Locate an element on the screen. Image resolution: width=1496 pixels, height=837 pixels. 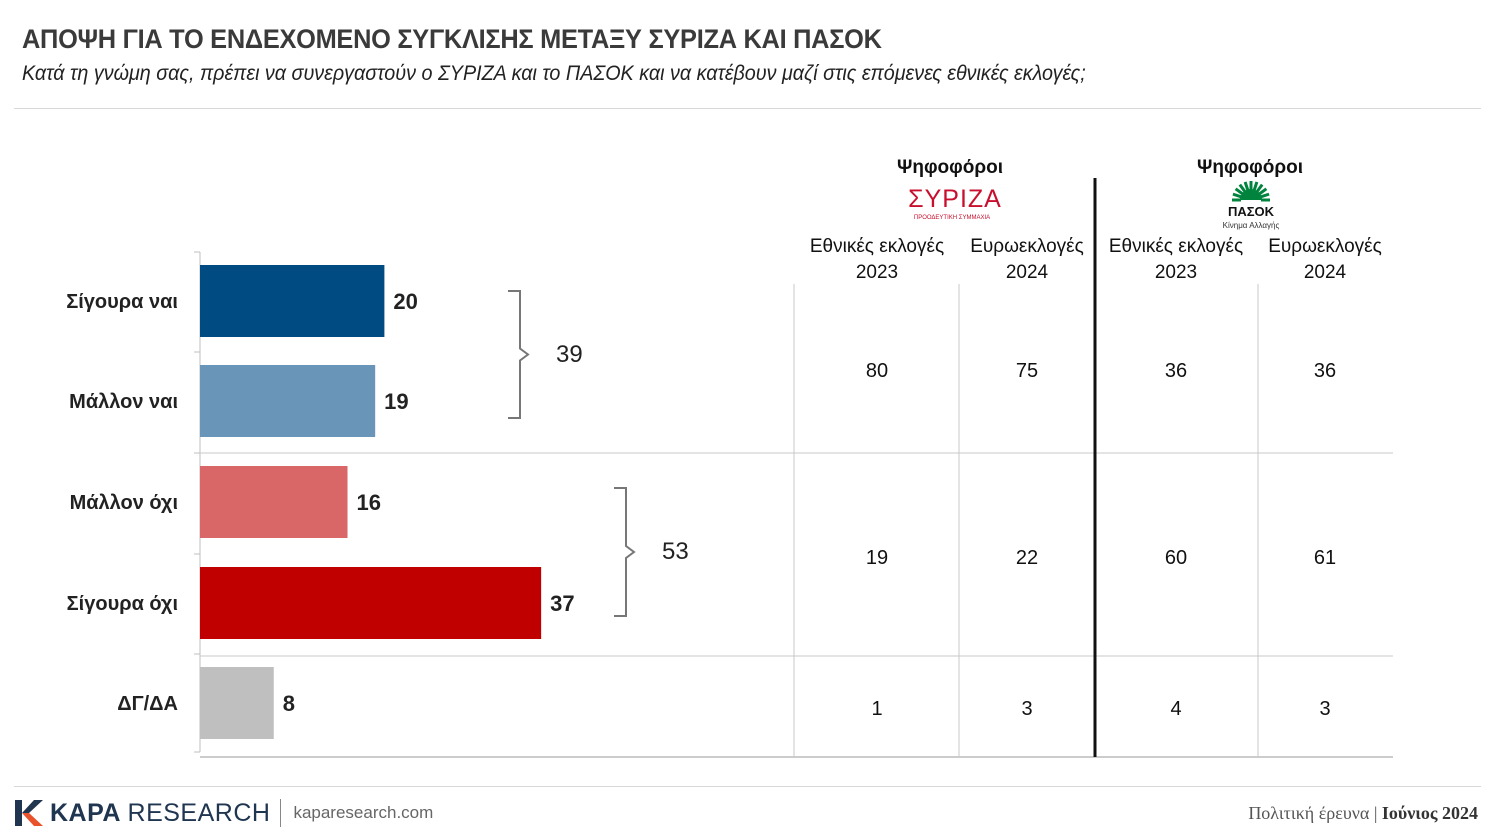
footer-date: Ιούνιος 2024 is located at coordinates (1429, 813).